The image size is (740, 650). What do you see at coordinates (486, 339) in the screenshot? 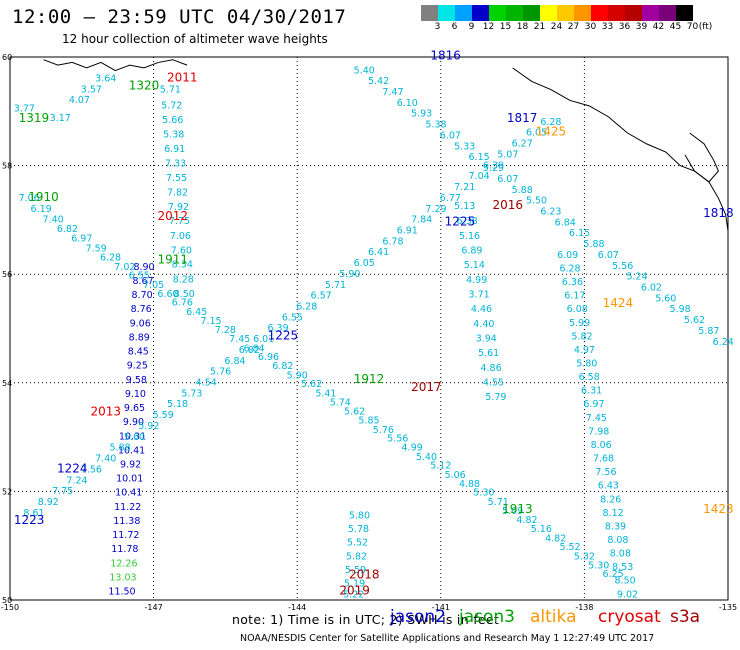
I see `swh-value: 3.94` at bounding box center [486, 339].